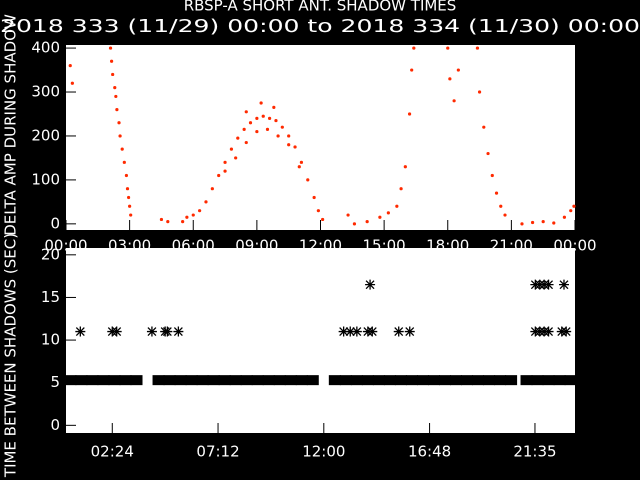  I want to click on y-tick-label: 100, so click(45, 179).